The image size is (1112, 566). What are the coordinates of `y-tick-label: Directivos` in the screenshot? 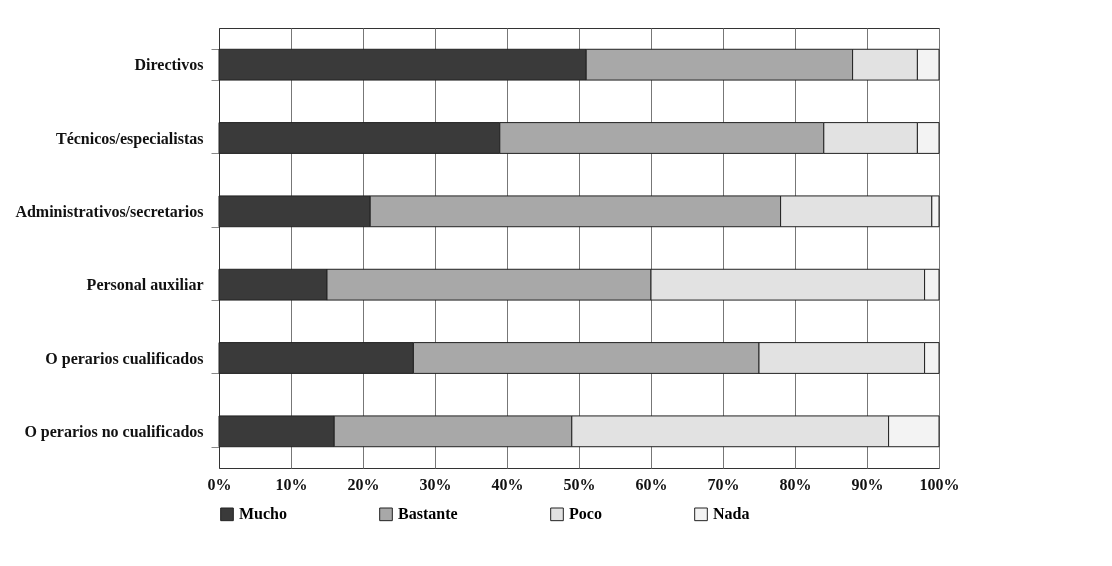 It's located at (169, 65).